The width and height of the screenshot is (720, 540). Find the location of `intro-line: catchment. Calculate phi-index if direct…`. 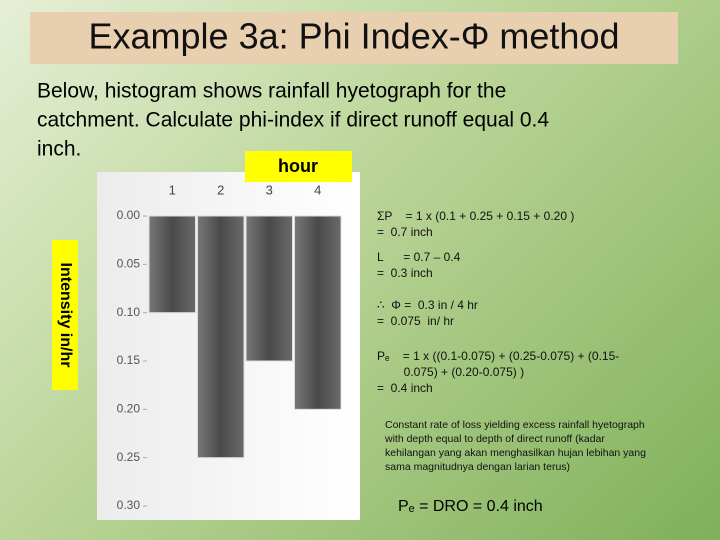

intro-line: catchment. Calculate phi-index if direct… is located at coordinates (293, 120).